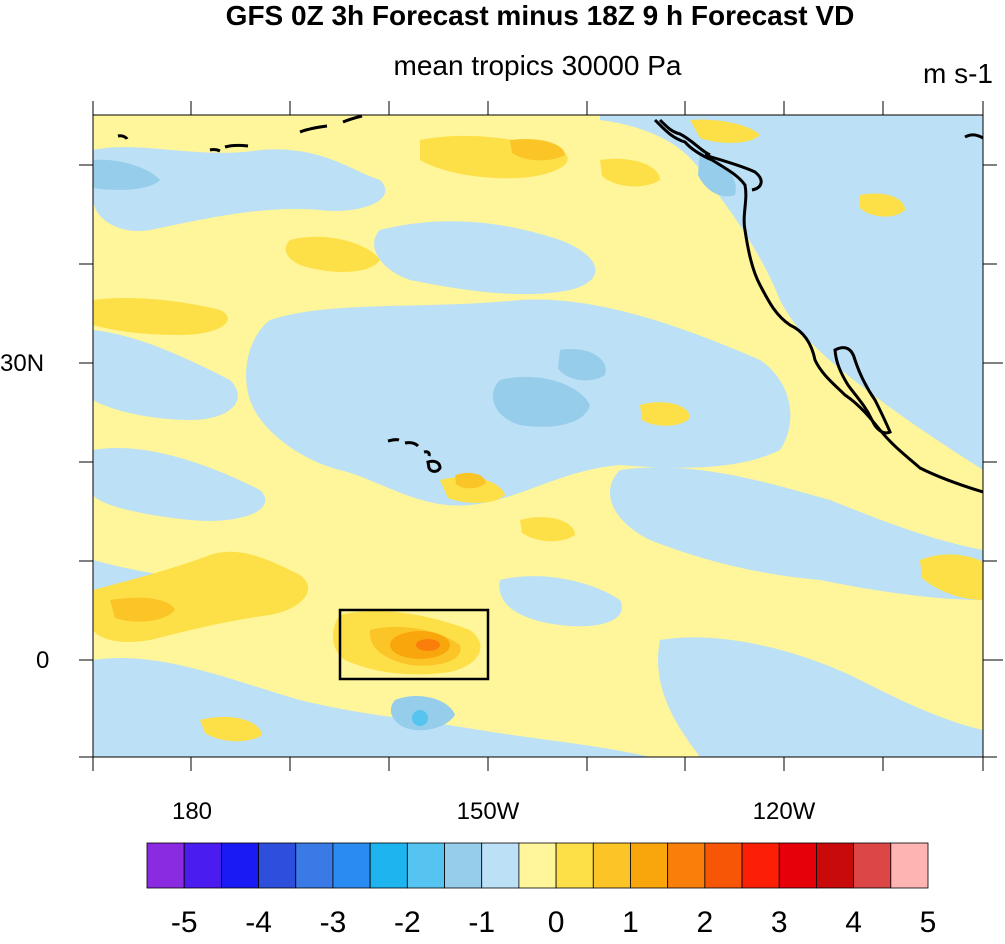 The height and width of the screenshot is (944, 1005). I want to click on negative-core, so click(420, 718).